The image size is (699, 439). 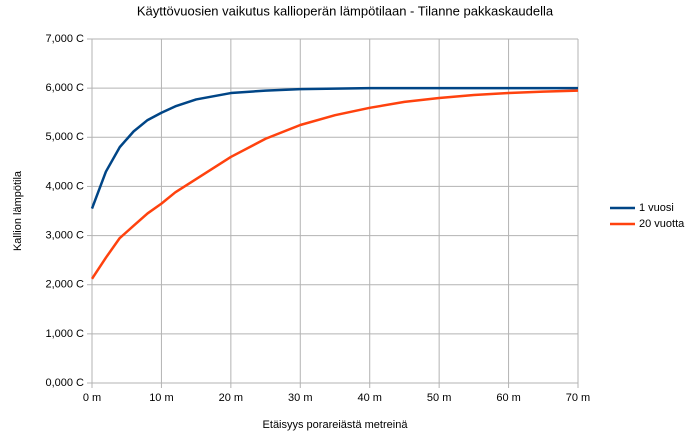 What do you see at coordinates (64, 137) in the screenshot?
I see `y-tick-label: 5,000 C` at bounding box center [64, 137].